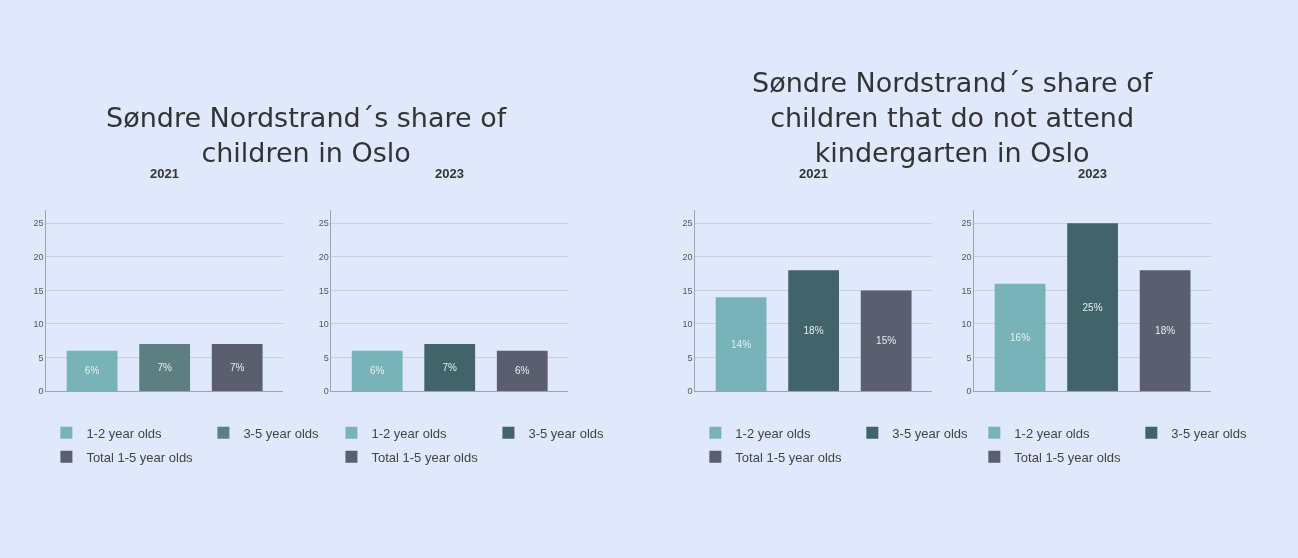  I want to click on data-label: 16%, so click(1020, 337).